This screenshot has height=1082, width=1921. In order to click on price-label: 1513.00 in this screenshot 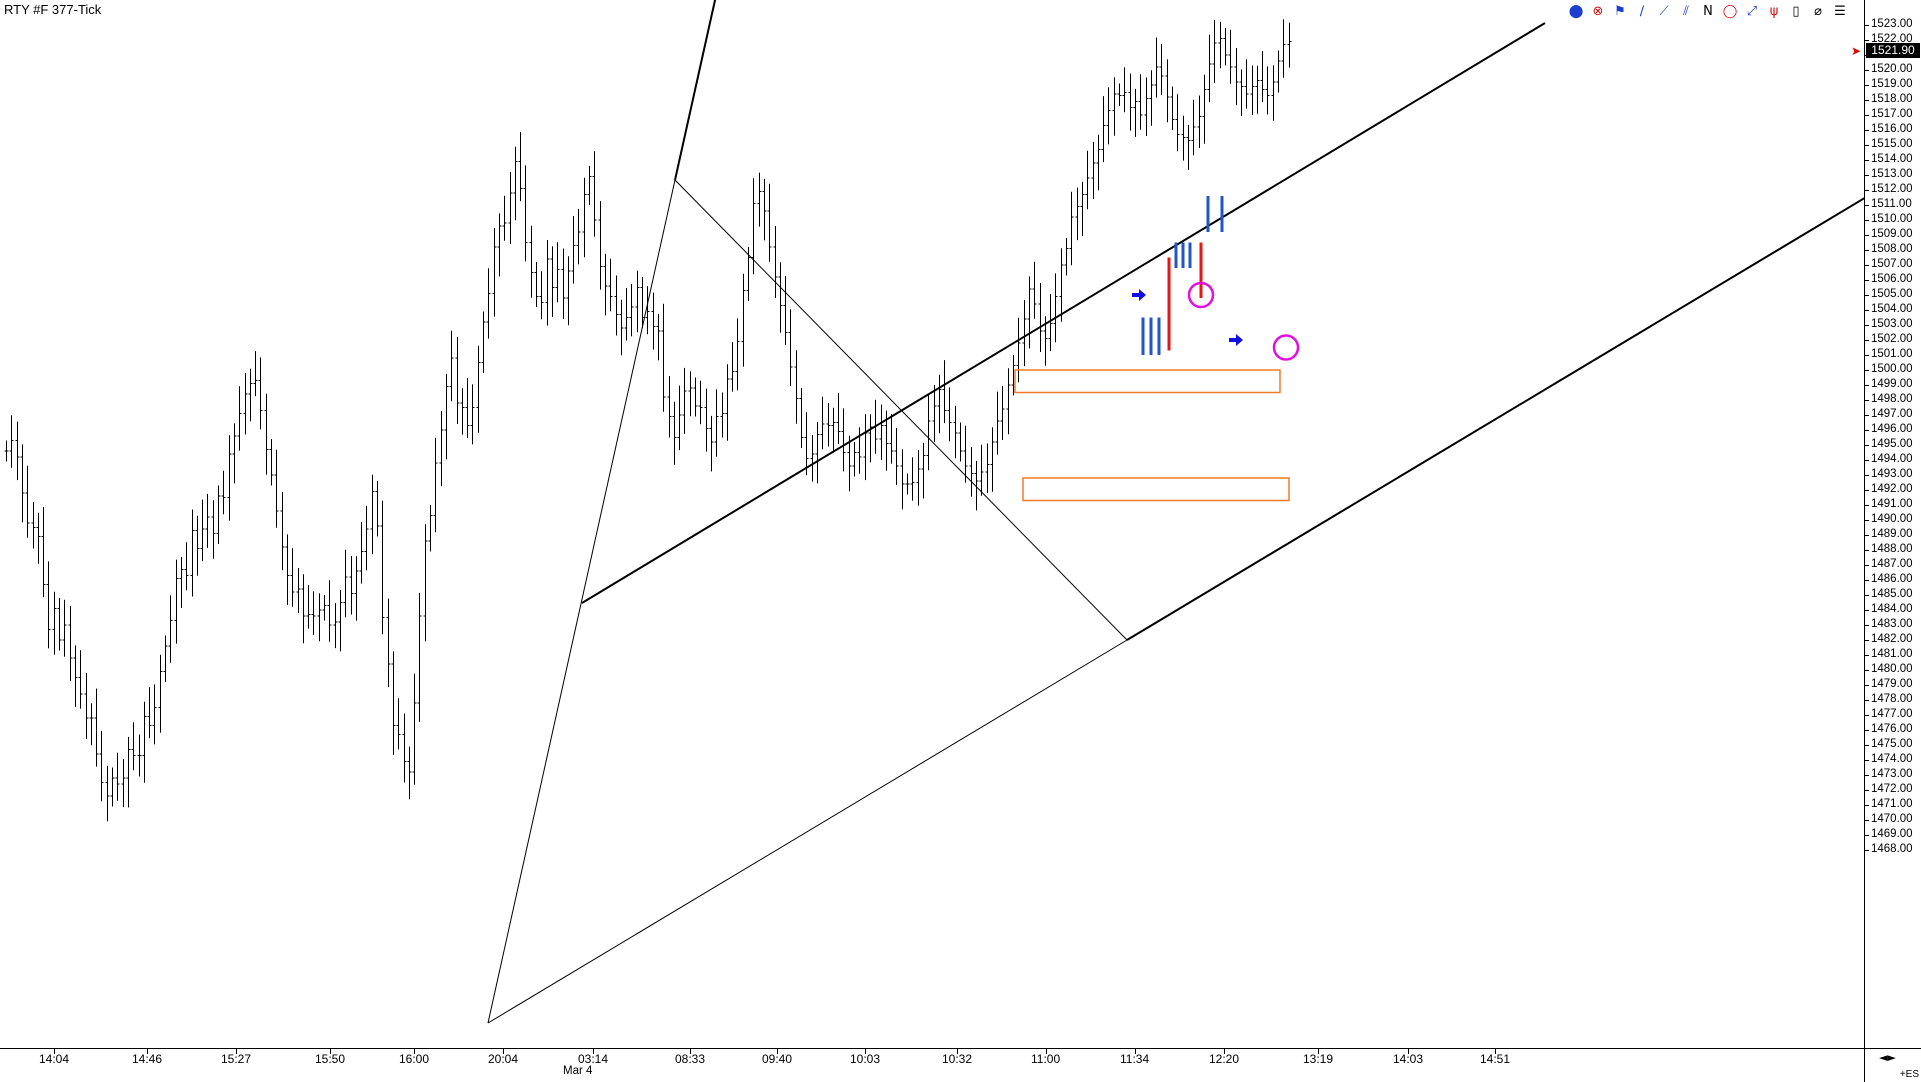, I will do `click(1892, 174)`.